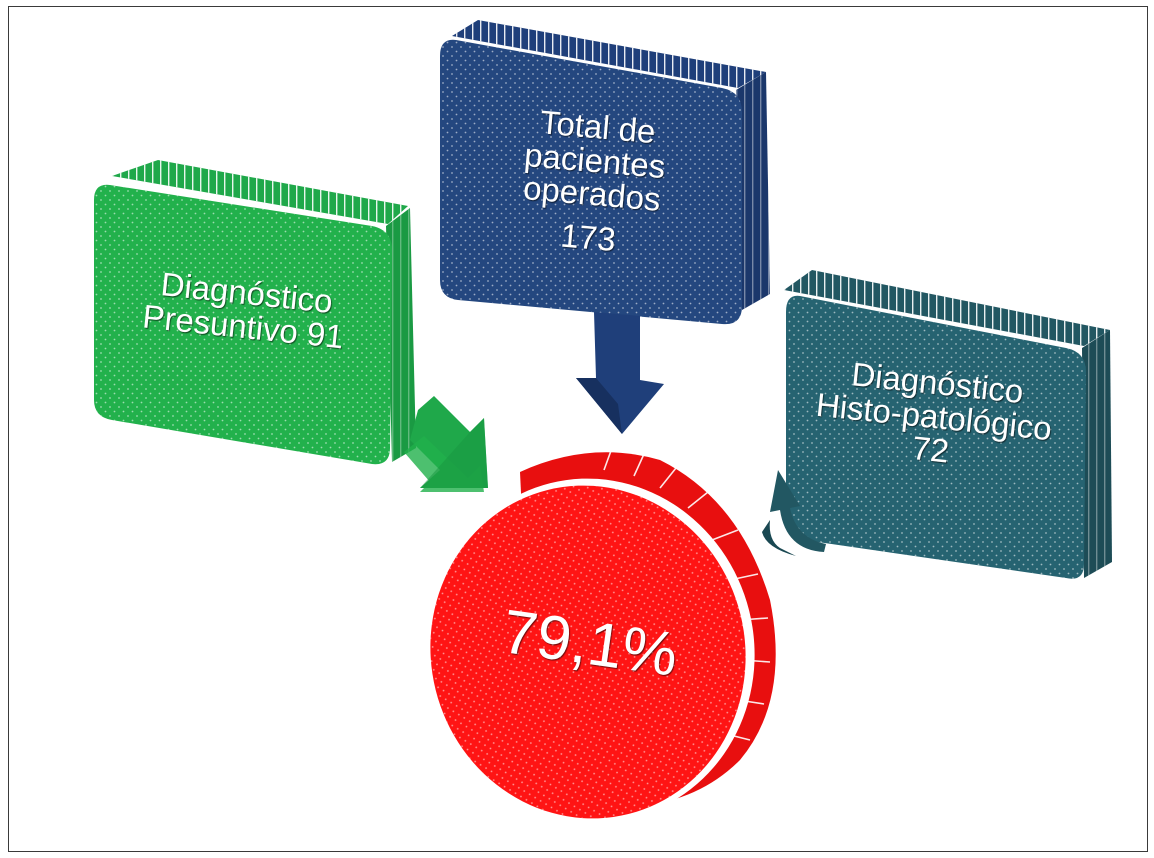 The height and width of the screenshot is (858, 1154). What do you see at coordinates (620, 373) in the screenshot?
I see `total-arrow` at bounding box center [620, 373].